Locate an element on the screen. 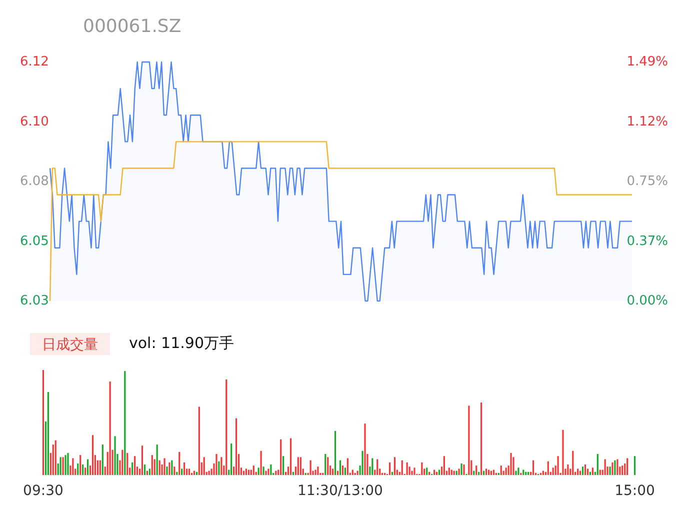 The image size is (686, 524). chart-title: 日成交量 is located at coordinates (70, 345).